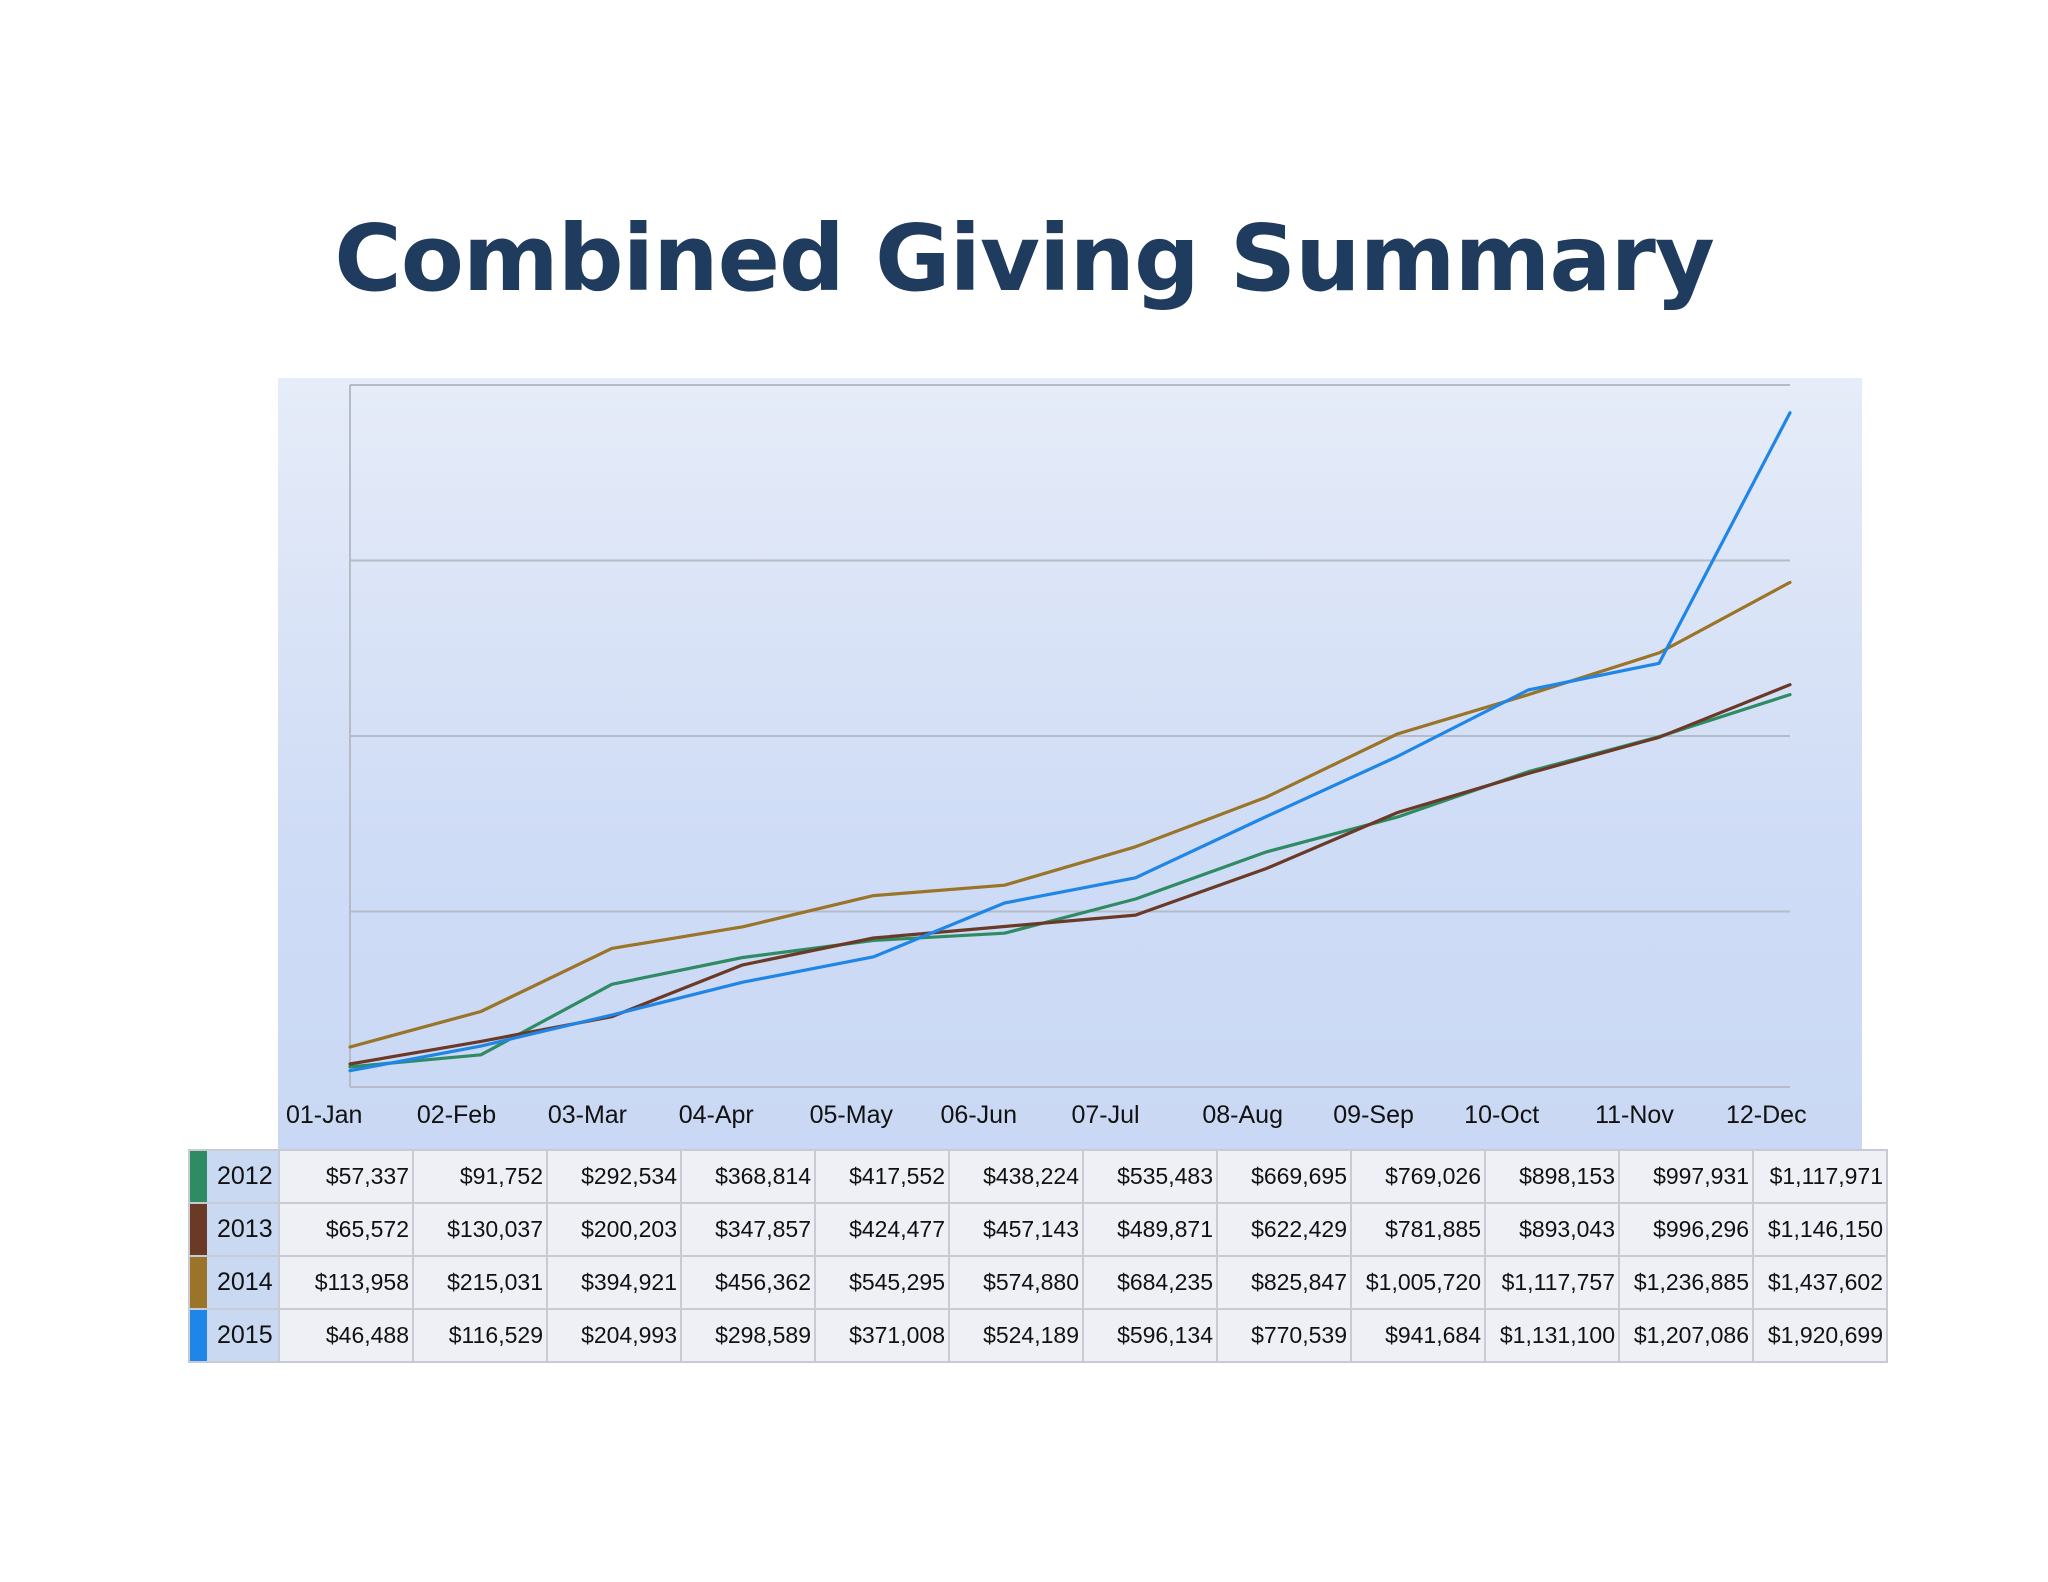 Image resolution: width=2048 pixels, height=1582 pixels. What do you see at coordinates (1686, 1229) in the screenshot?
I see `data-label: $996,296` at bounding box center [1686, 1229].